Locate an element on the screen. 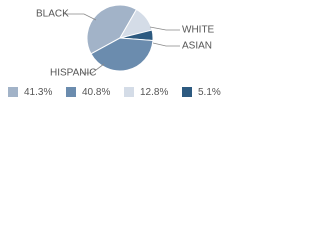 This screenshot has height=240, width=320. slice-label: HISPANIC is located at coordinates (73, 73).